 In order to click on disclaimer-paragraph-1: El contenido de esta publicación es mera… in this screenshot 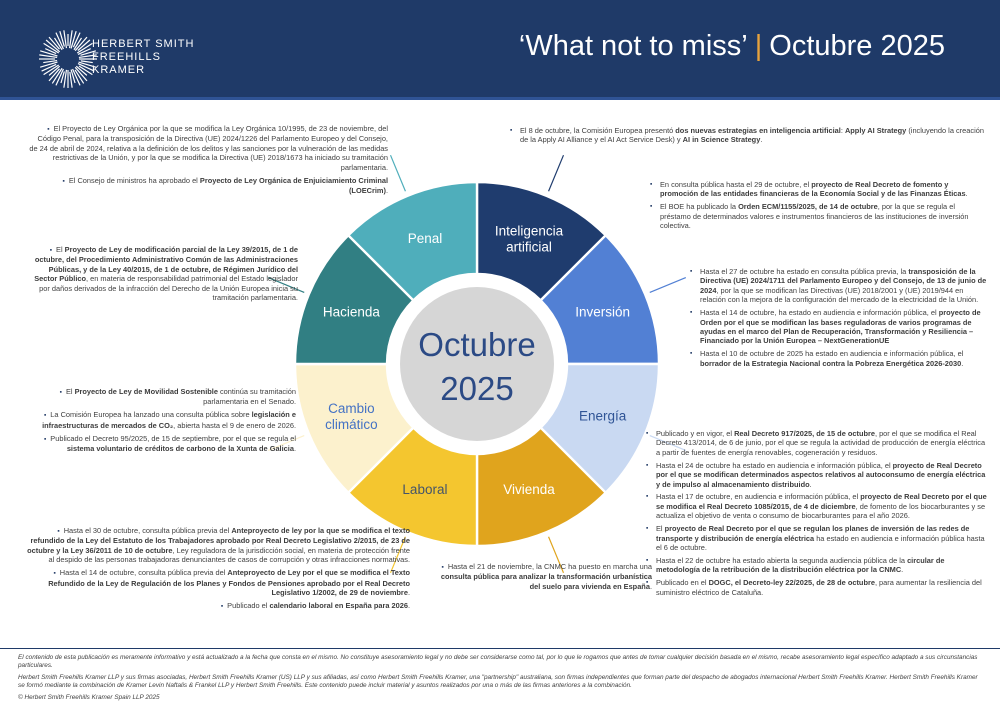, I will do `click(498, 662)`.